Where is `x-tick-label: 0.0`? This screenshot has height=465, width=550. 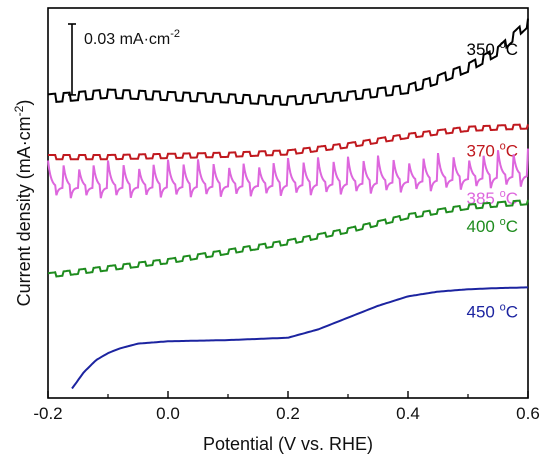 x-tick-label: 0.0 is located at coordinates (168, 413).